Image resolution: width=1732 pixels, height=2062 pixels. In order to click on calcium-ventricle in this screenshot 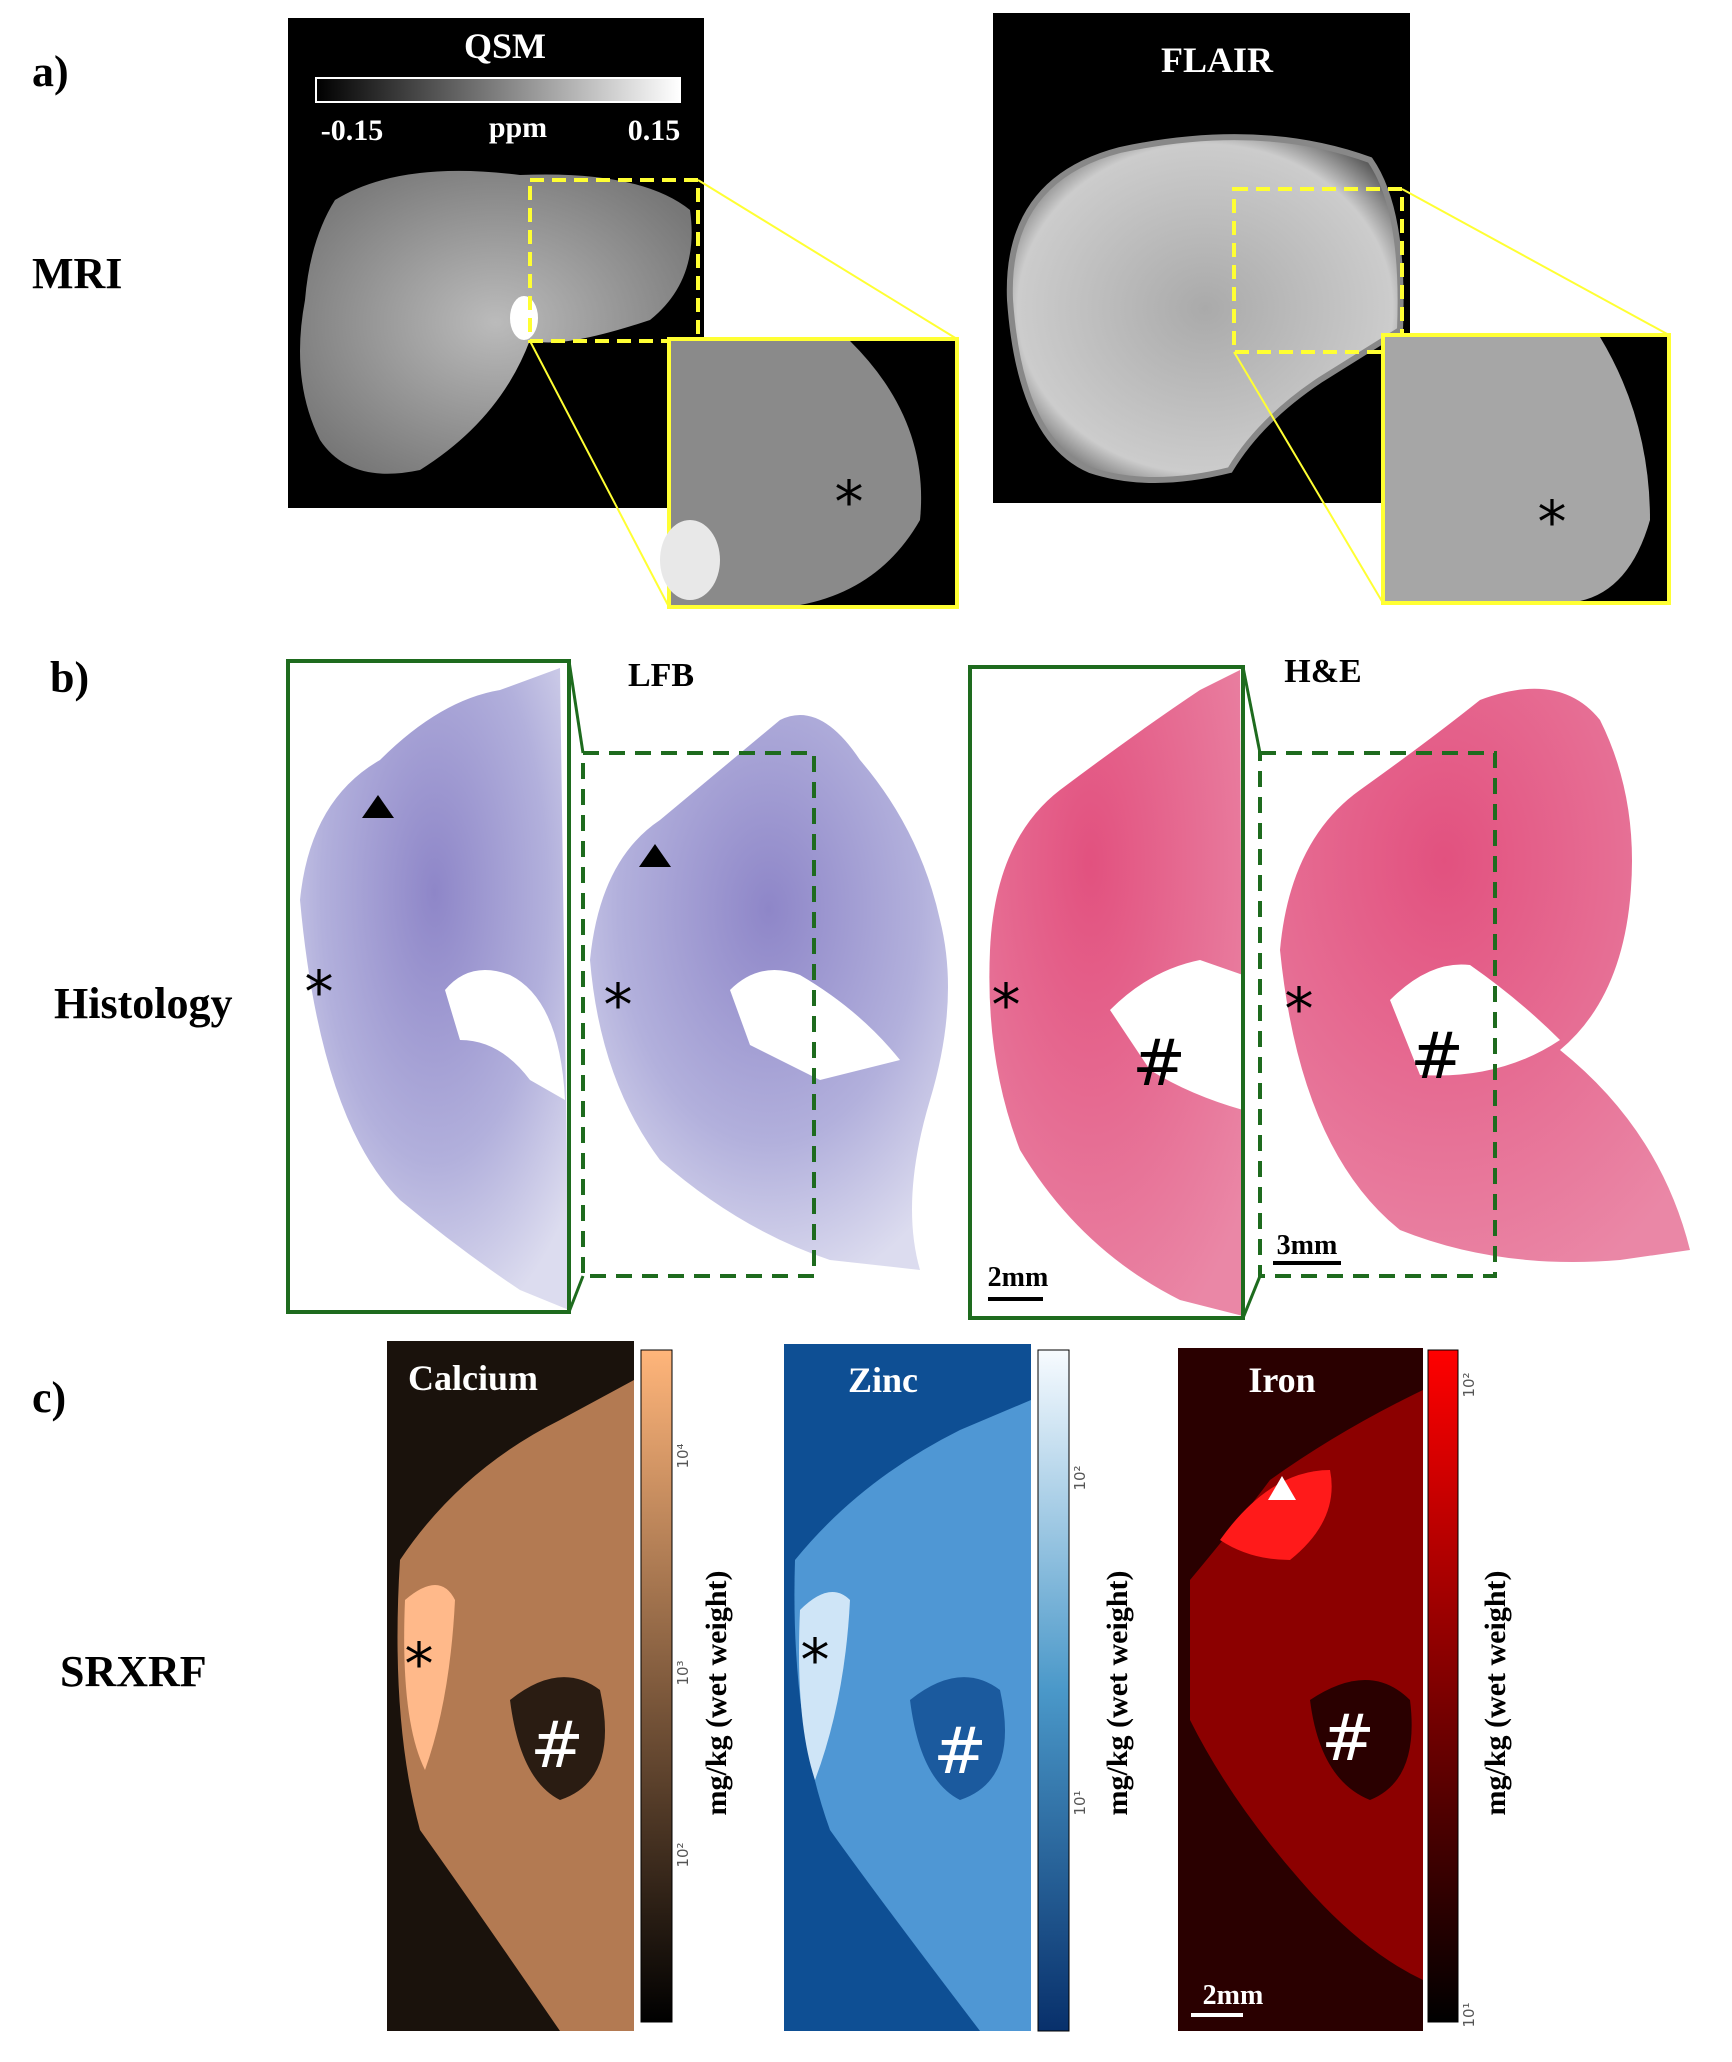, I will do `click(557, 1738)`.